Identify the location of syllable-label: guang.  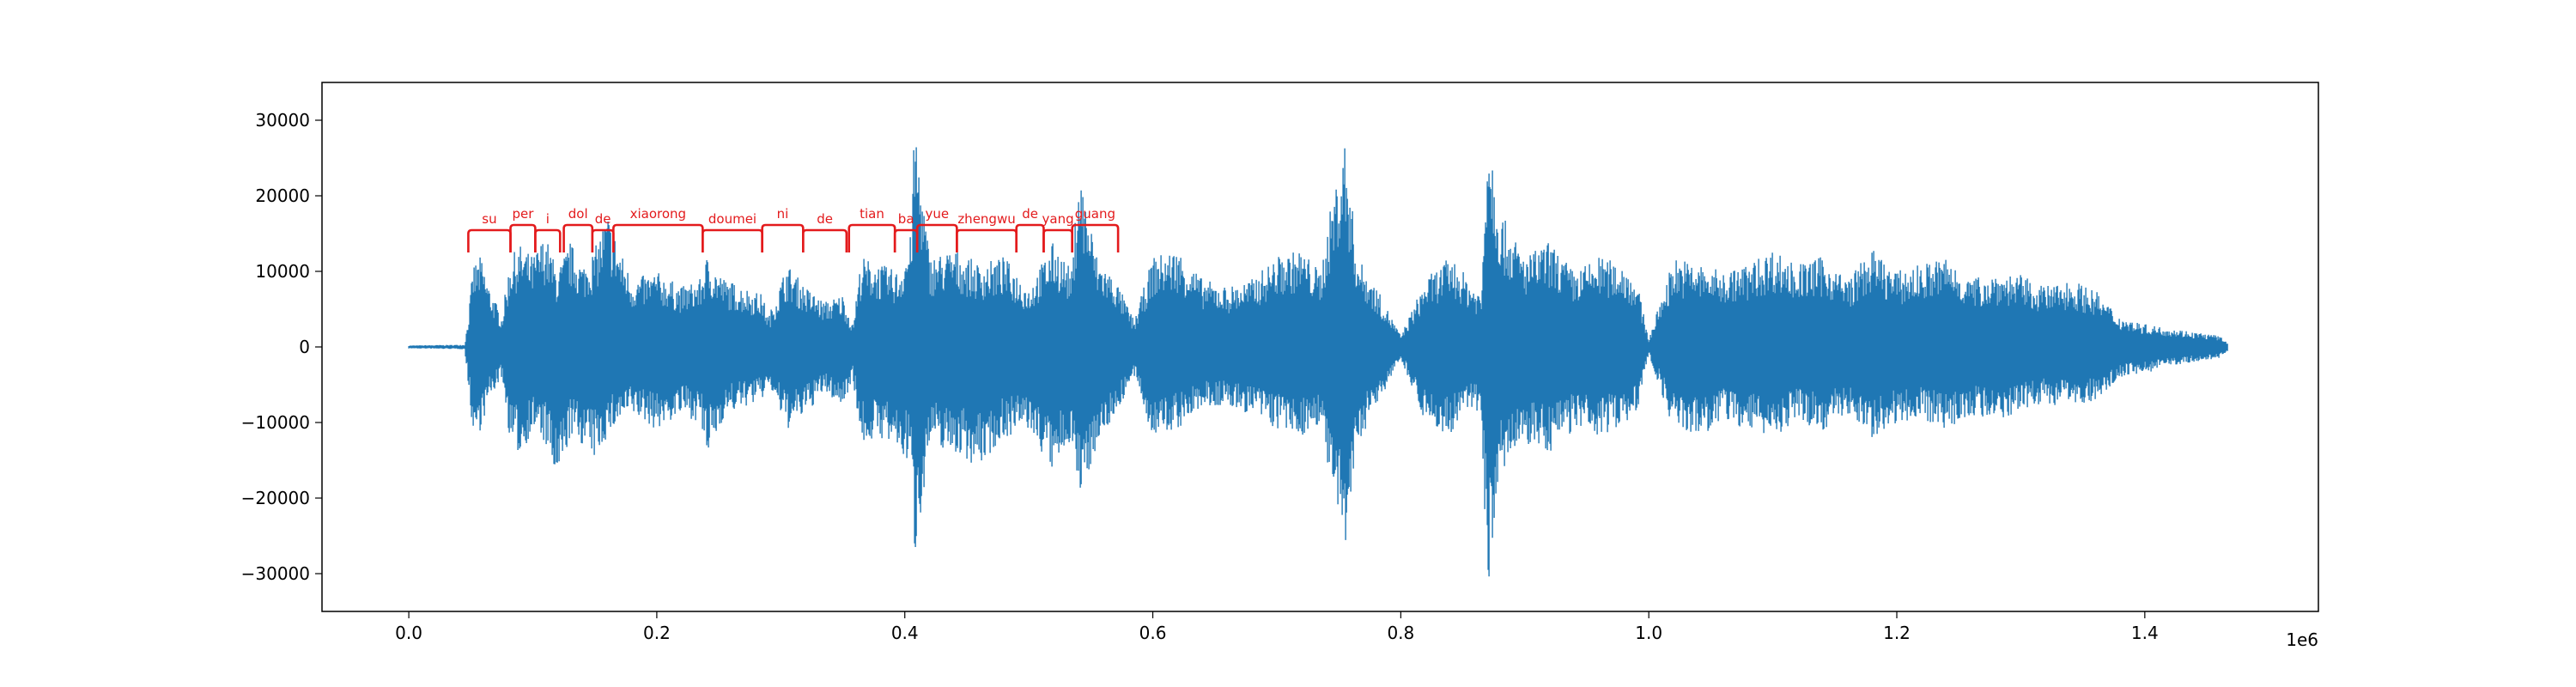
(1095, 214).